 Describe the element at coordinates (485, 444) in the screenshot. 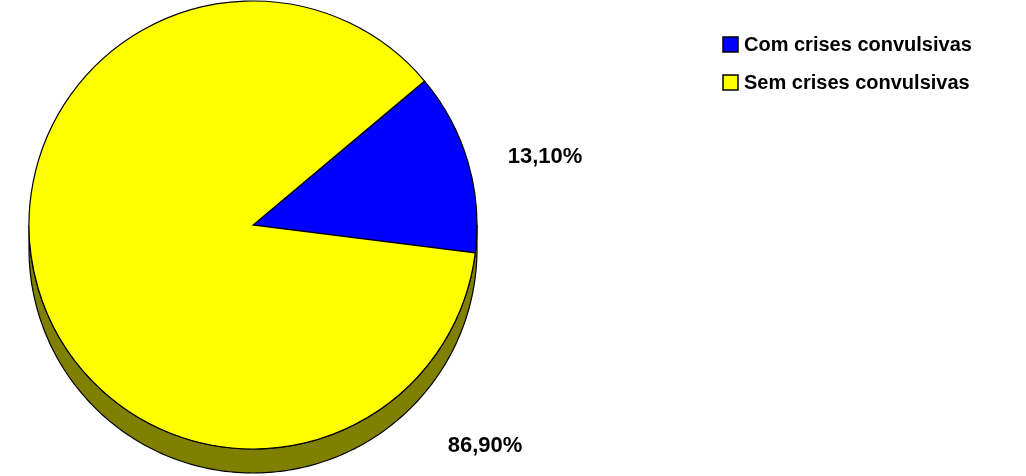

I see `data-label: 86,90%` at that location.